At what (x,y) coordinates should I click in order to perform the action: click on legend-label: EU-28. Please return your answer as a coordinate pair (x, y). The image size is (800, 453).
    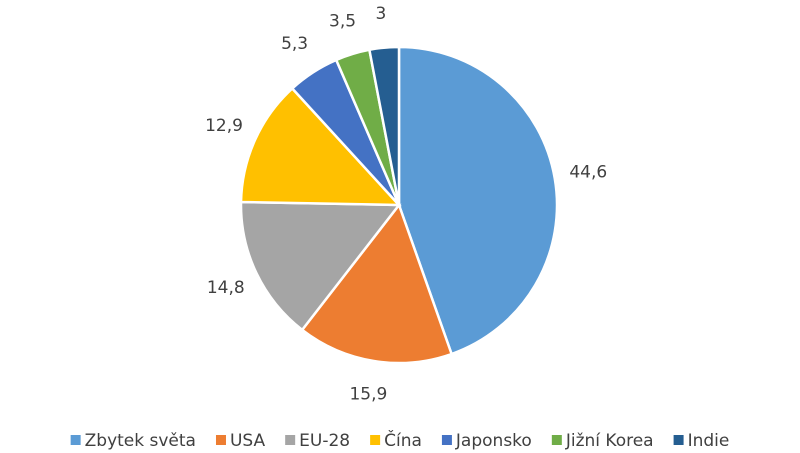
    Looking at the image, I should click on (324, 441).